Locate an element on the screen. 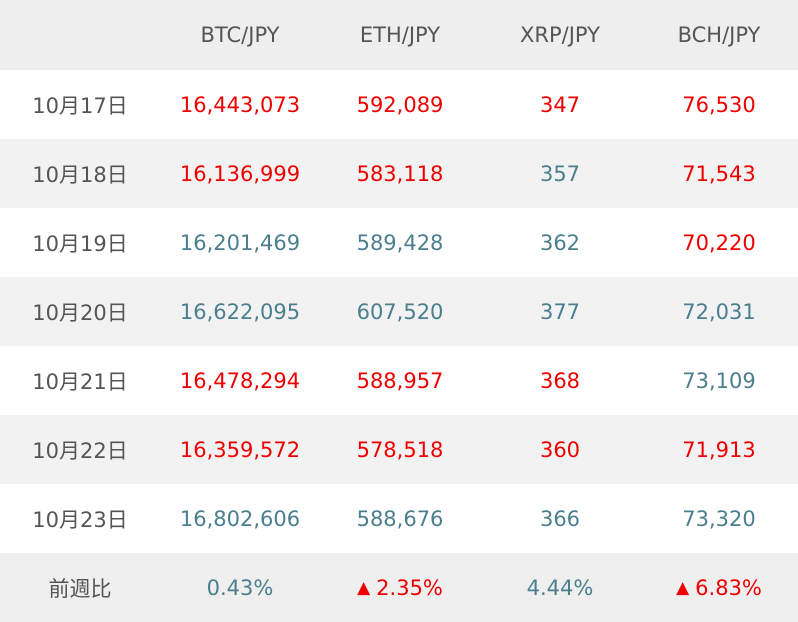  row-date: 10月21日 is located at coordinates (80, 381).